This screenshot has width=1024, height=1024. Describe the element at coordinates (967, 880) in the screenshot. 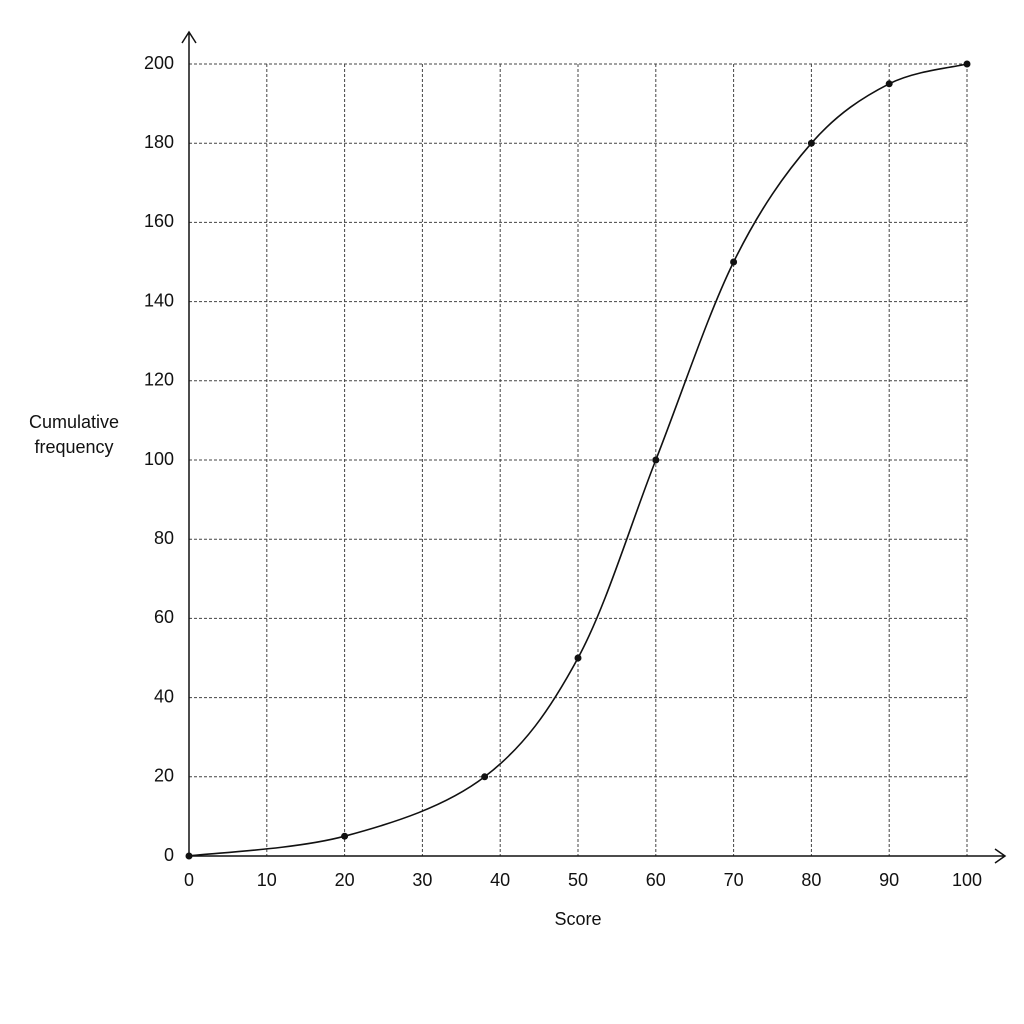

I see `x-tick-label: 100` at that location.